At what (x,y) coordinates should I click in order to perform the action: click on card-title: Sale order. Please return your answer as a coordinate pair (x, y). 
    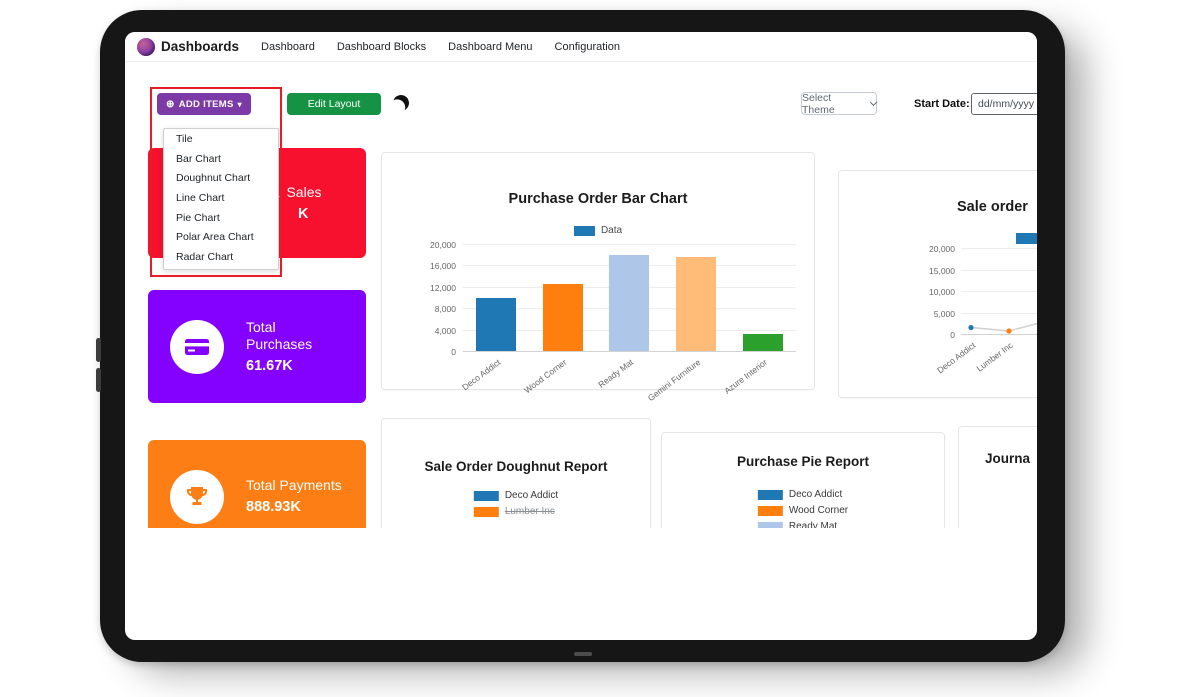
    Looking at the image, I should click on (992, 207).